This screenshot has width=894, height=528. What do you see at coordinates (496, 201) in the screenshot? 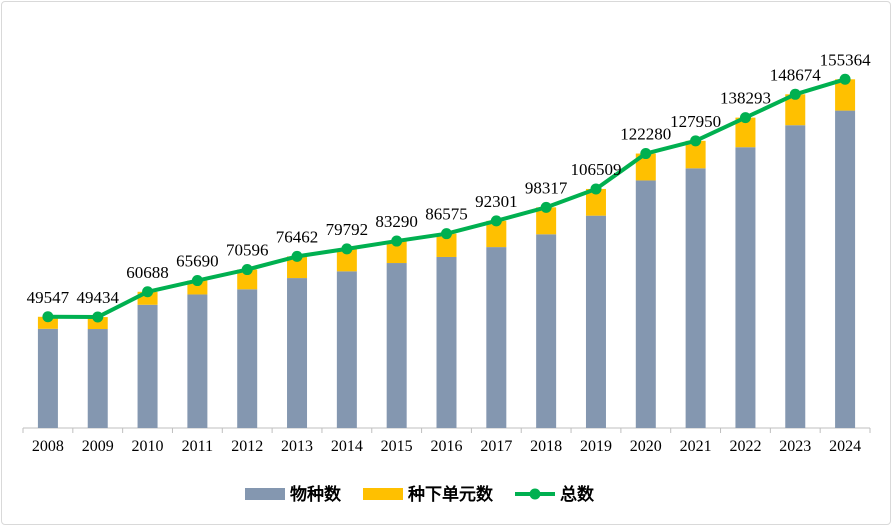
I see `total-data-label: 92301` at bounding box center [496, 201].